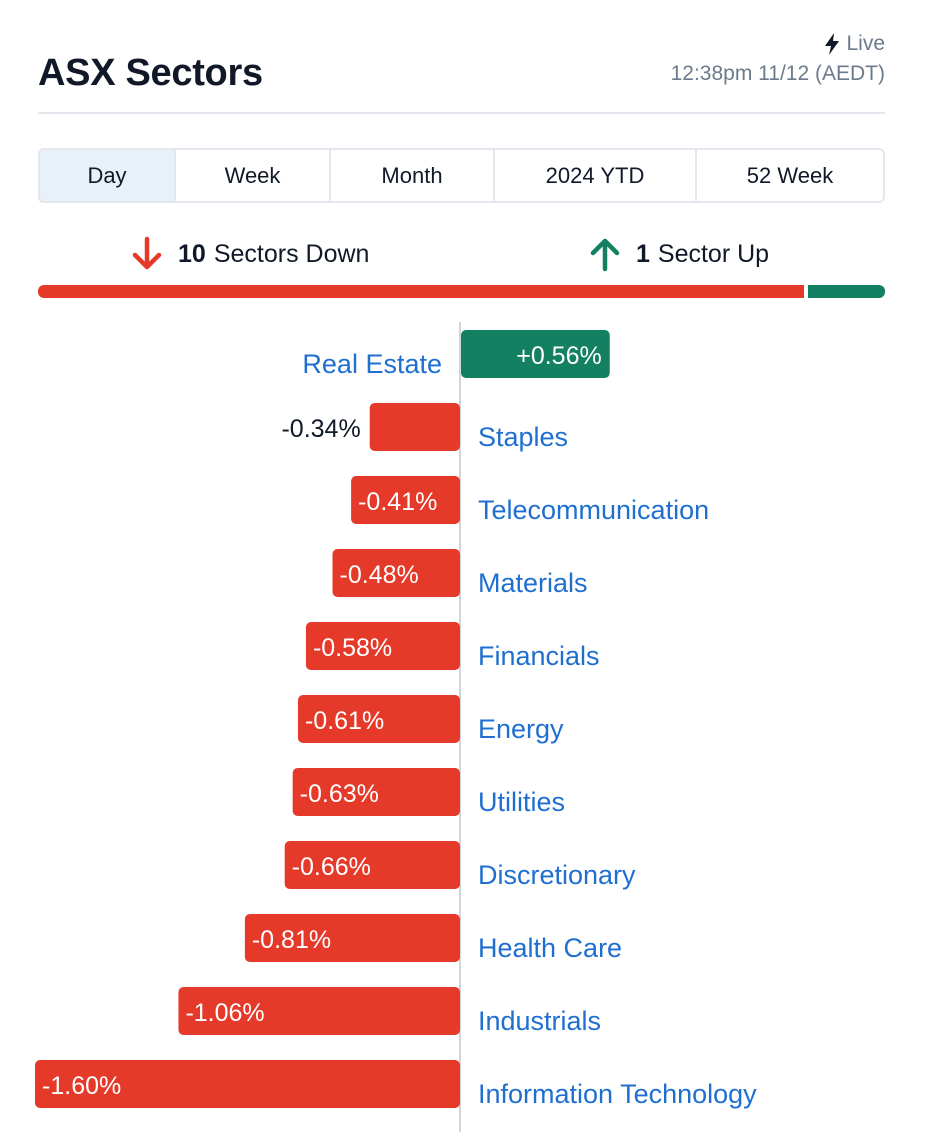 The width and height of the screenshot is (936, 1132). I want to click on sector-label: Financials, so click(539, 656).